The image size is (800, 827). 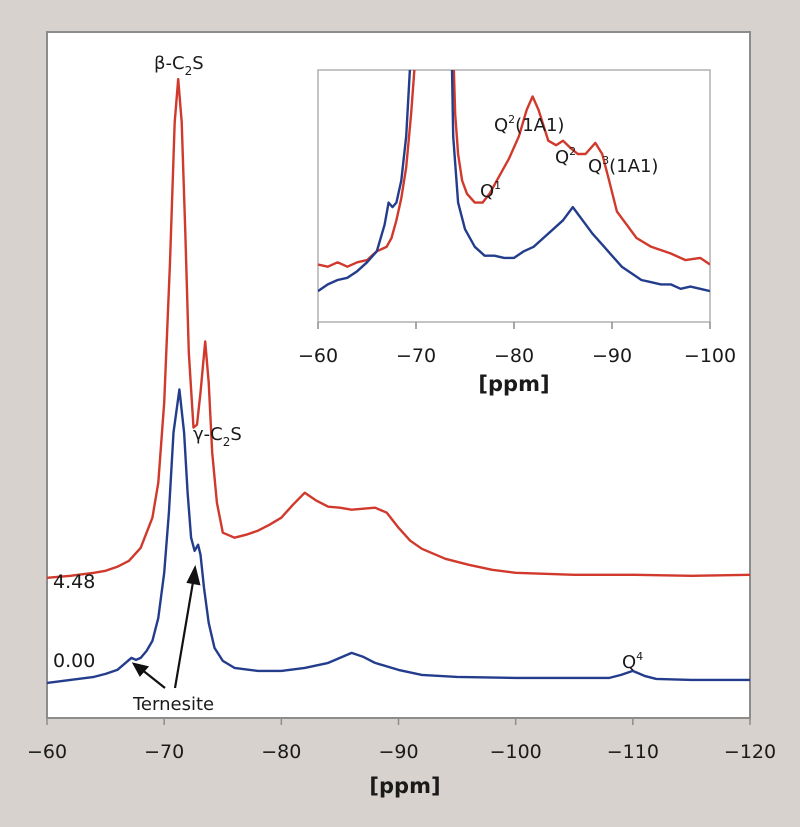 I want to click on series-label-4-48: 4.48, so click(x=74, y=582).